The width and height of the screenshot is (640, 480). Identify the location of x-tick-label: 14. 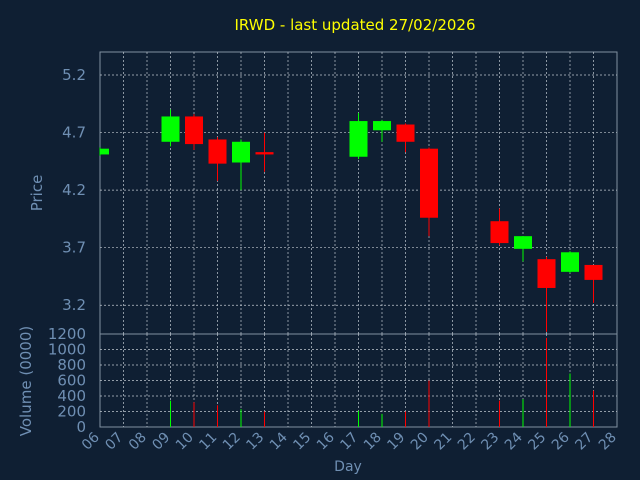
(279, 441).